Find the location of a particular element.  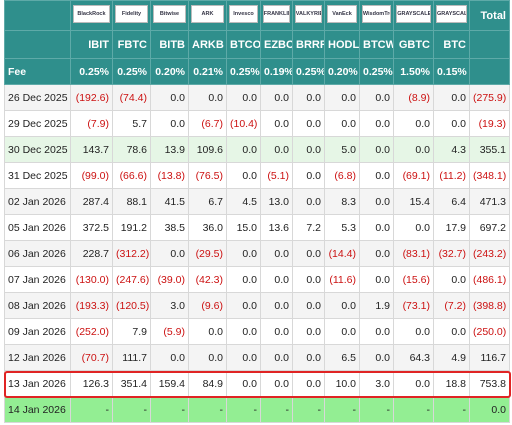

flow-cell: (6.8) is located at coordinates (342, 175).